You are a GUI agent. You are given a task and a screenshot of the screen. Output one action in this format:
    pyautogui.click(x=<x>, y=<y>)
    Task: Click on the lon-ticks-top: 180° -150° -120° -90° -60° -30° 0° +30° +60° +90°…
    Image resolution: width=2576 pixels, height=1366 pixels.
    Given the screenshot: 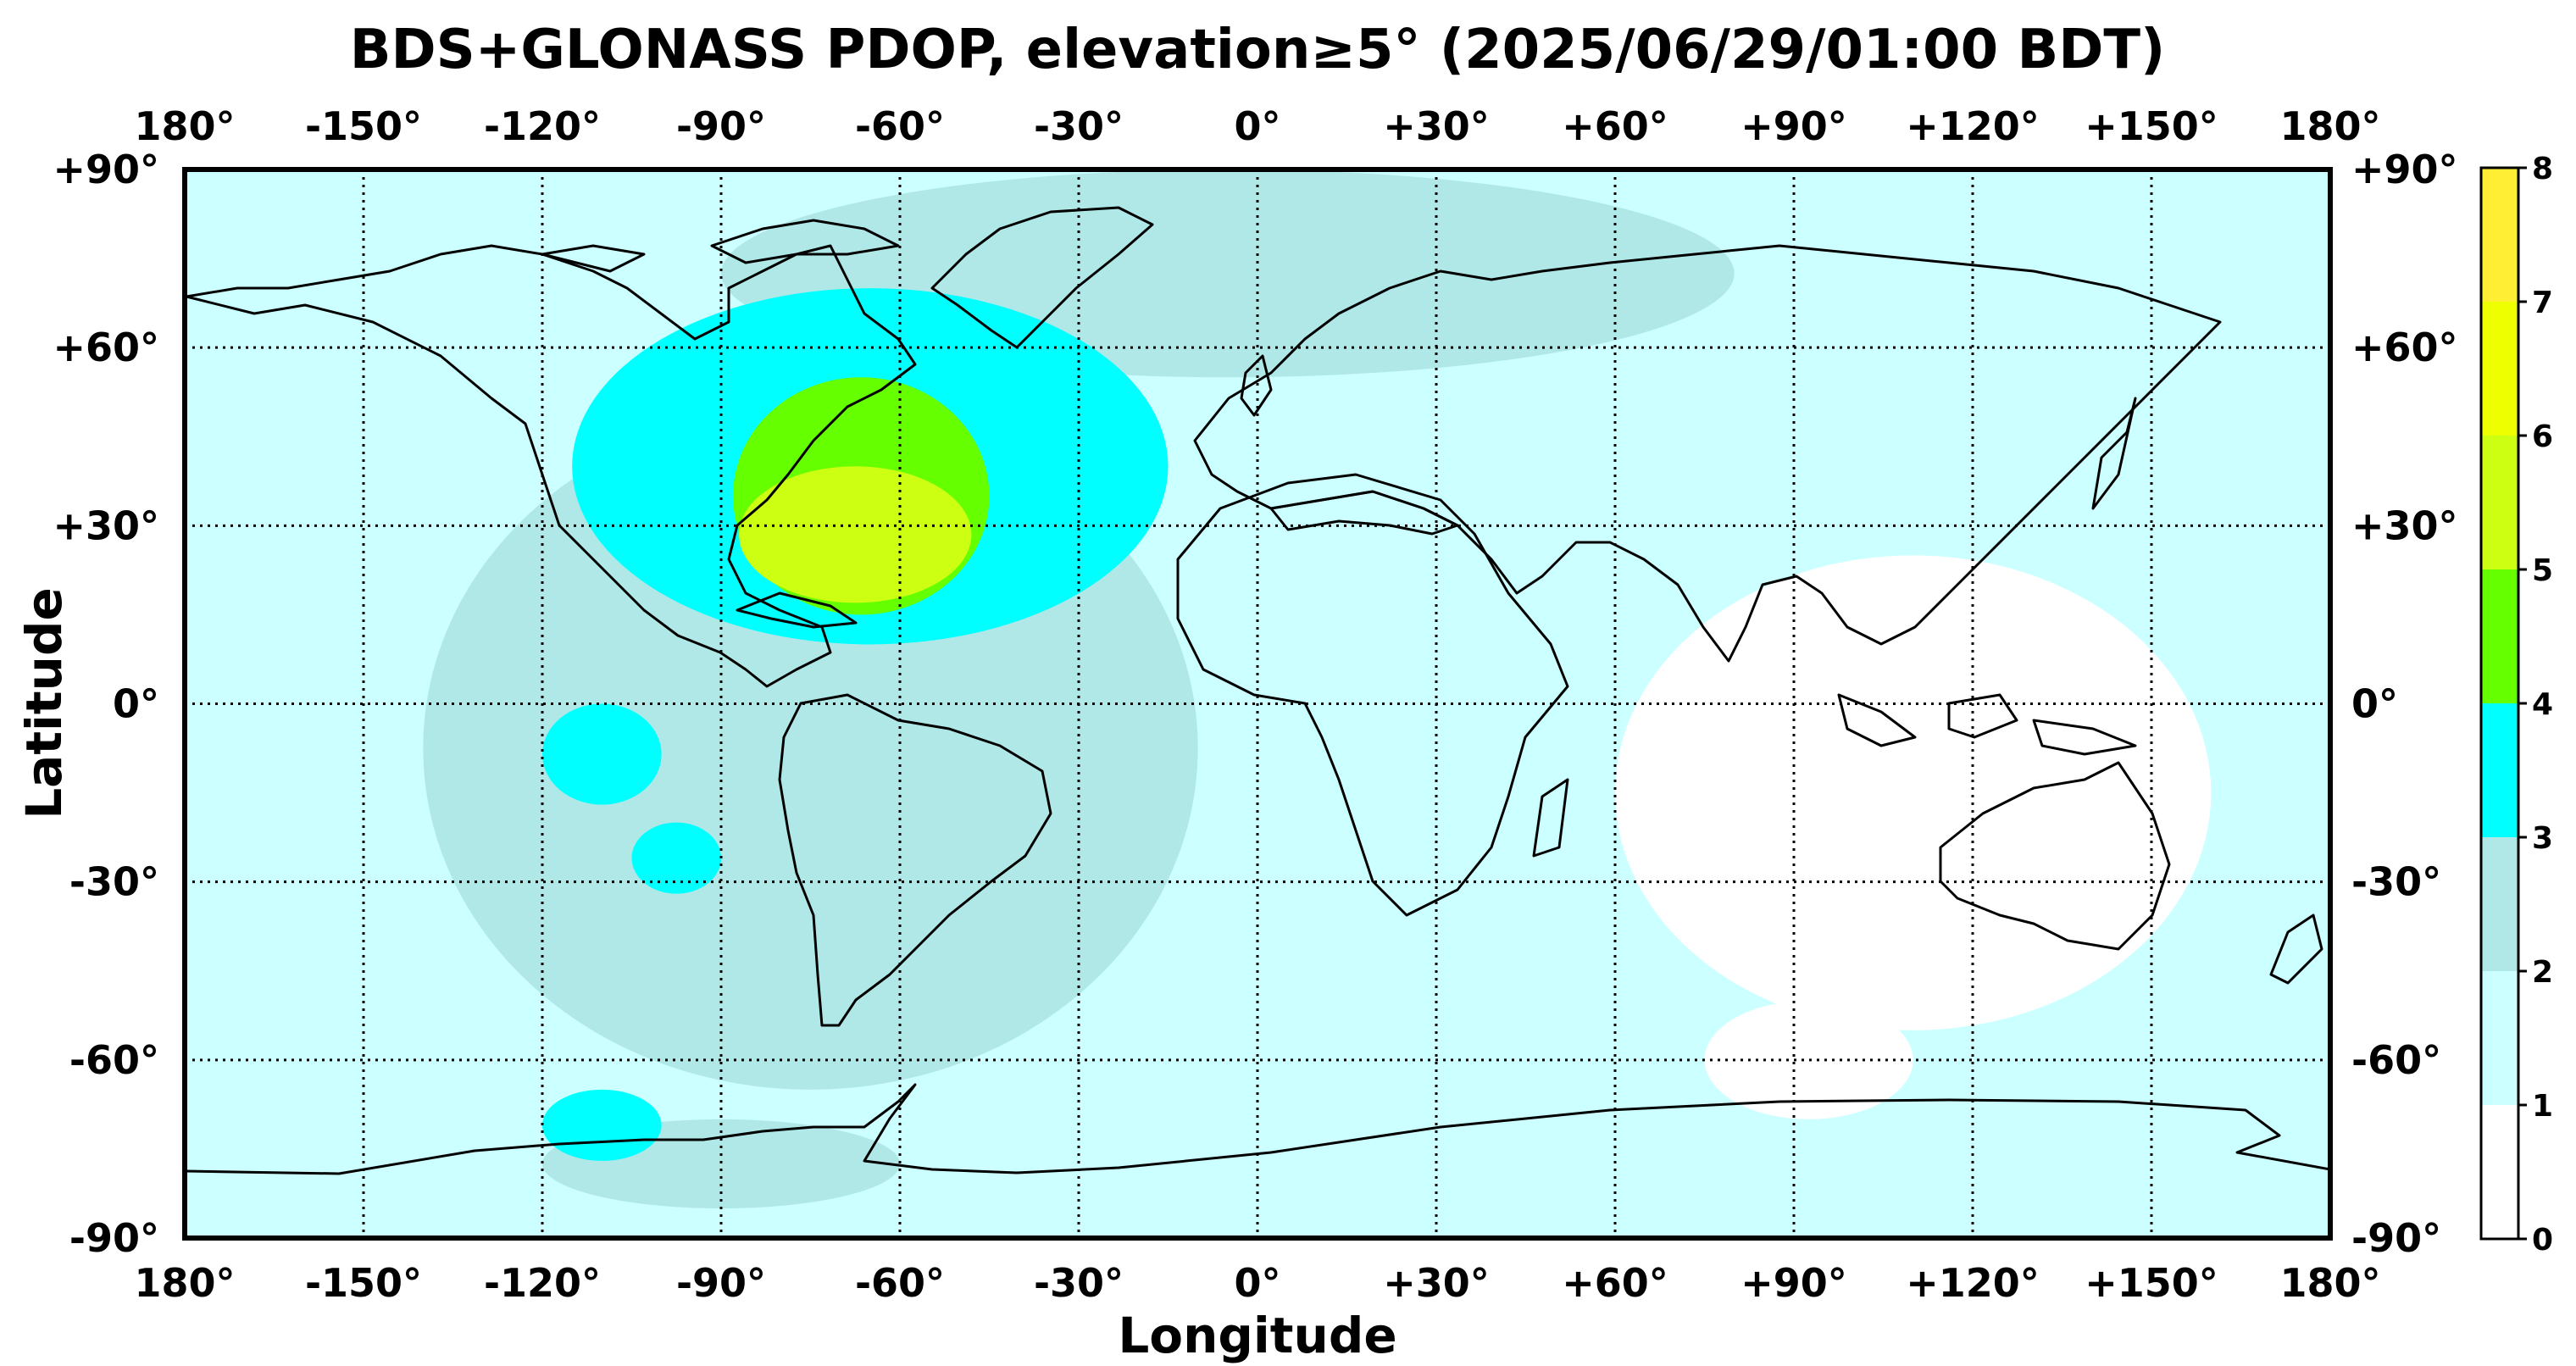 What is the action you would take?
    pyautogui.click(x=1257, y=126)
    